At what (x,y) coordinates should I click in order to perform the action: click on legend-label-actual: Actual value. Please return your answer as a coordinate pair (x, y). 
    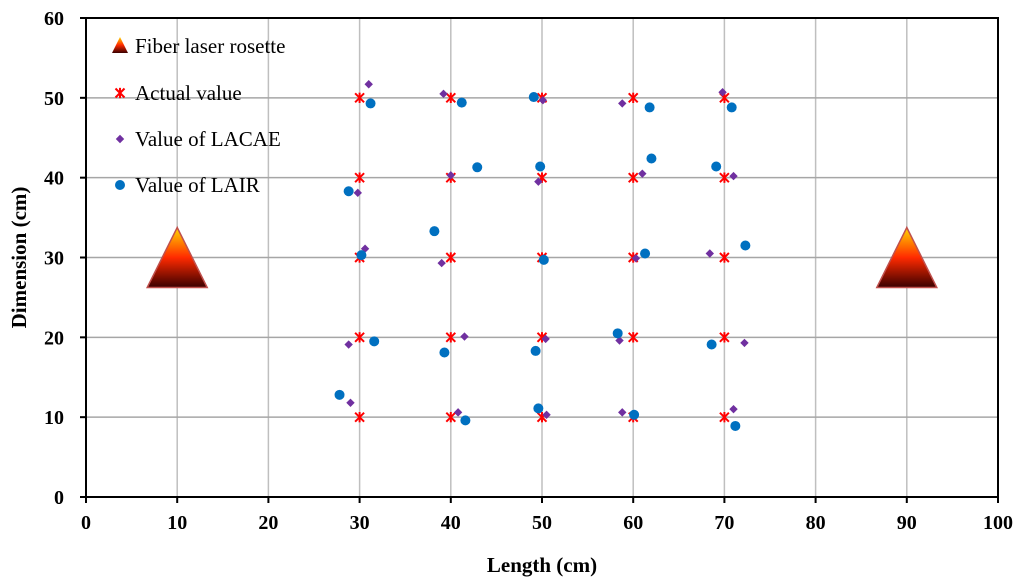
    Looking at the image, I should click on (188, 93).